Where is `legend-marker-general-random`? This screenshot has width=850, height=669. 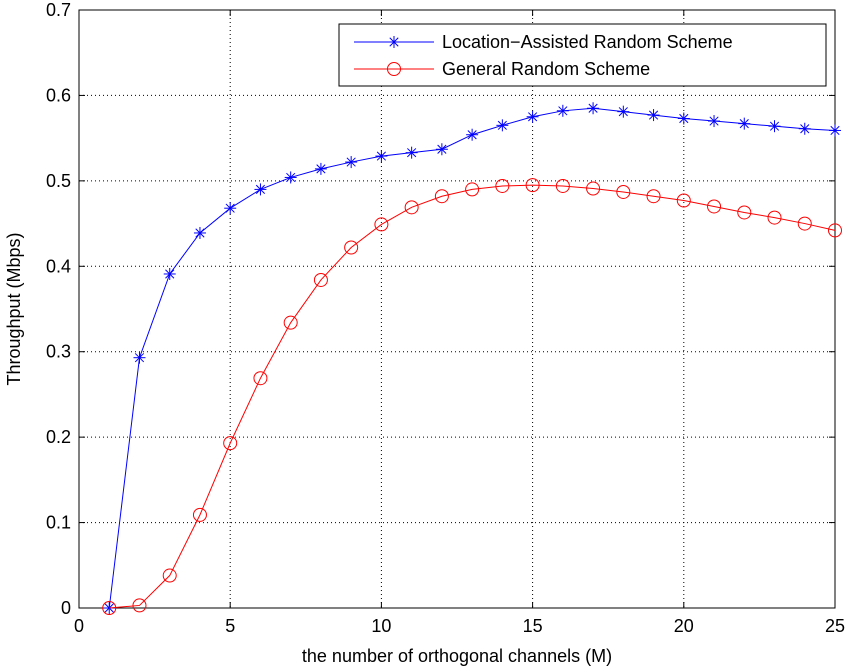
legend-marker-general-random is located at coordinates (394, 69).